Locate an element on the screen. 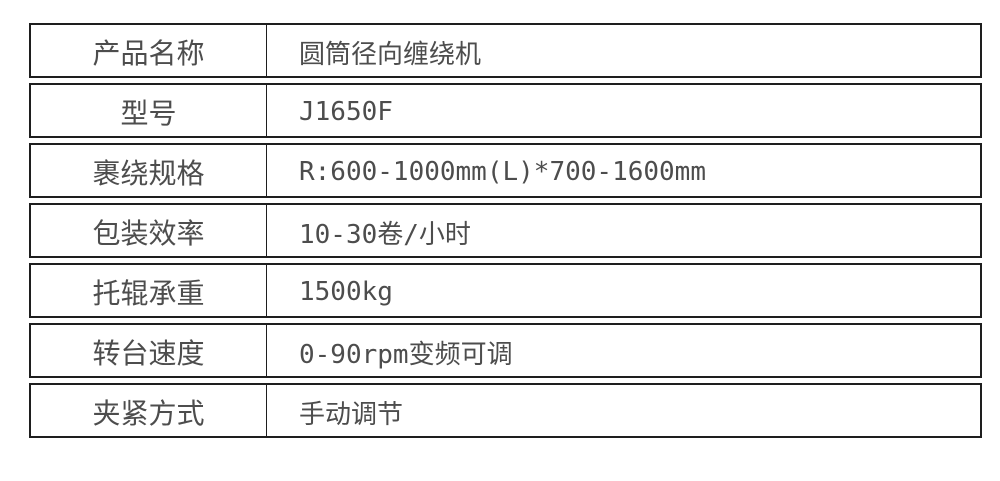  spec-row-wrap-size: 裹绕规格 R:600-1000mm(L)*700-1600mm is located at coordinates (505, 170).